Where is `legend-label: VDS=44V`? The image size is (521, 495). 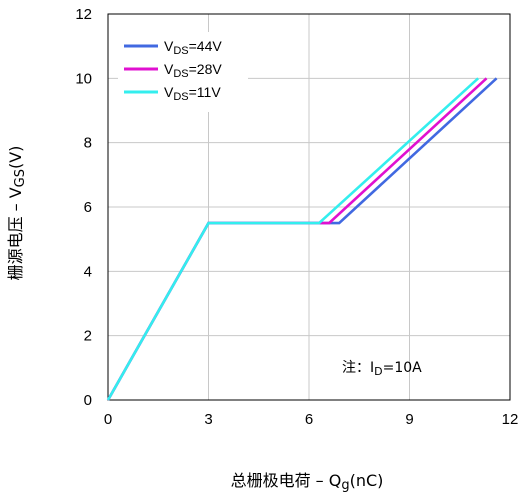
legend-label: VDS=44V is located at coordinates (193, 47).